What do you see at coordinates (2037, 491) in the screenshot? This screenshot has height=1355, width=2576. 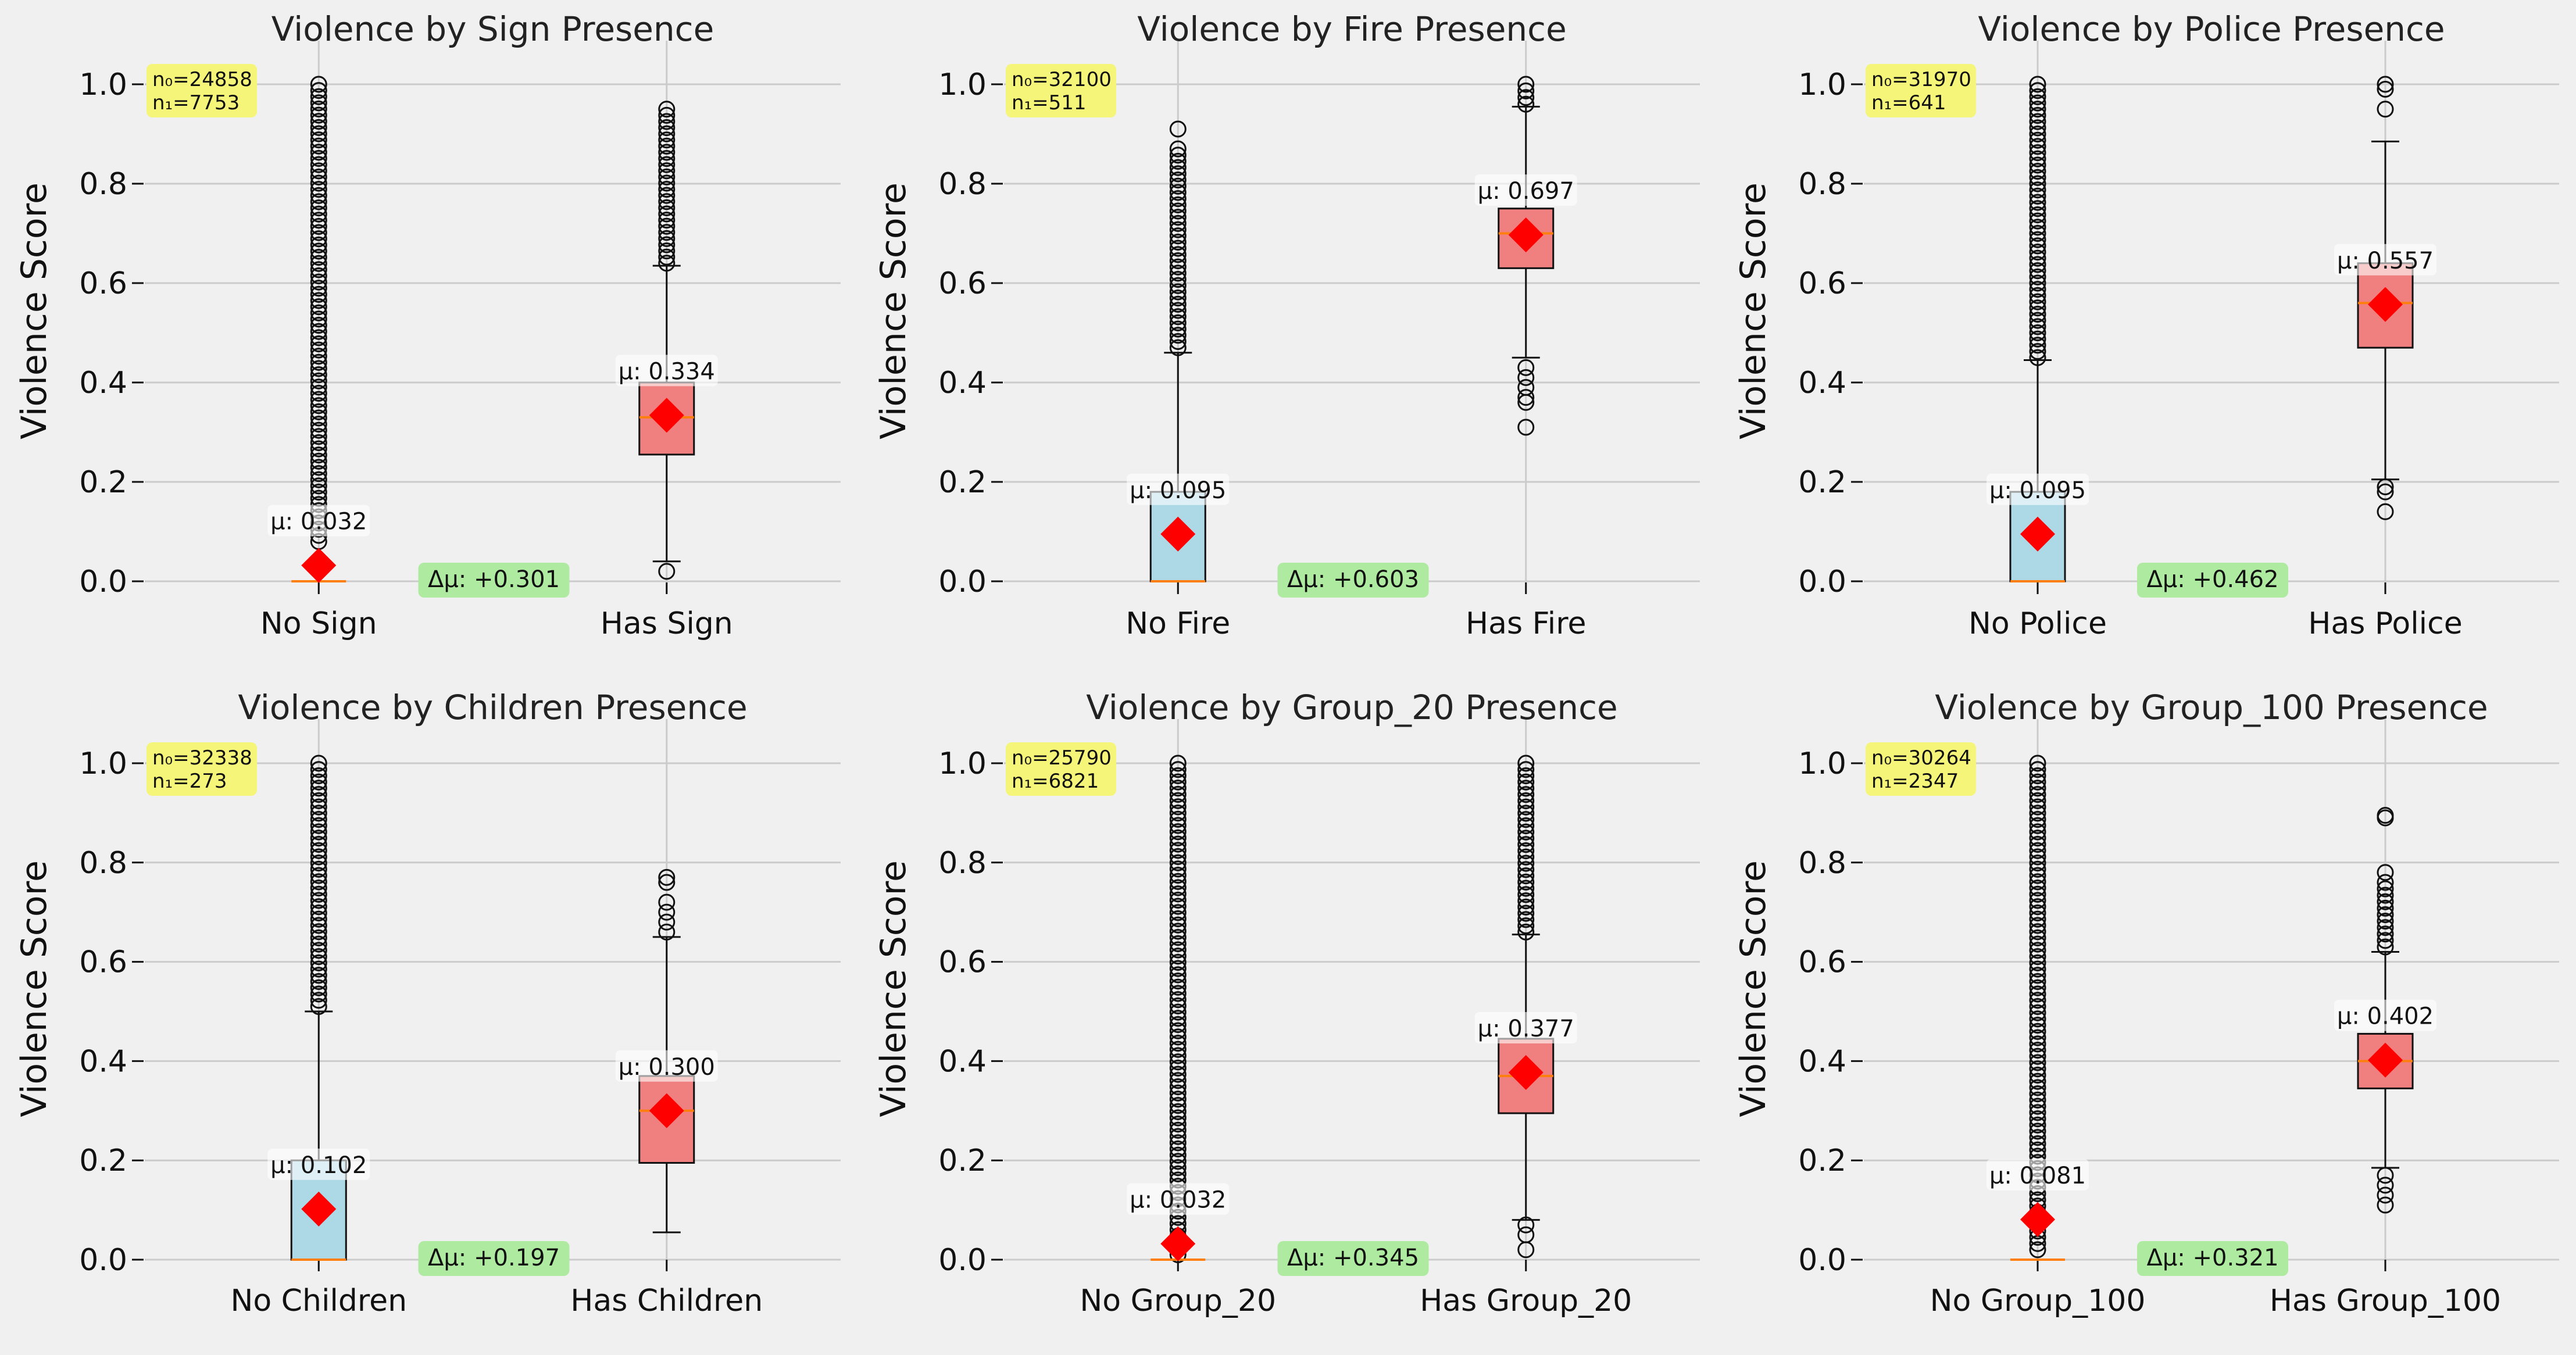 I see `mean-label: μ: 0.095` at bounding box center [2037, 491].